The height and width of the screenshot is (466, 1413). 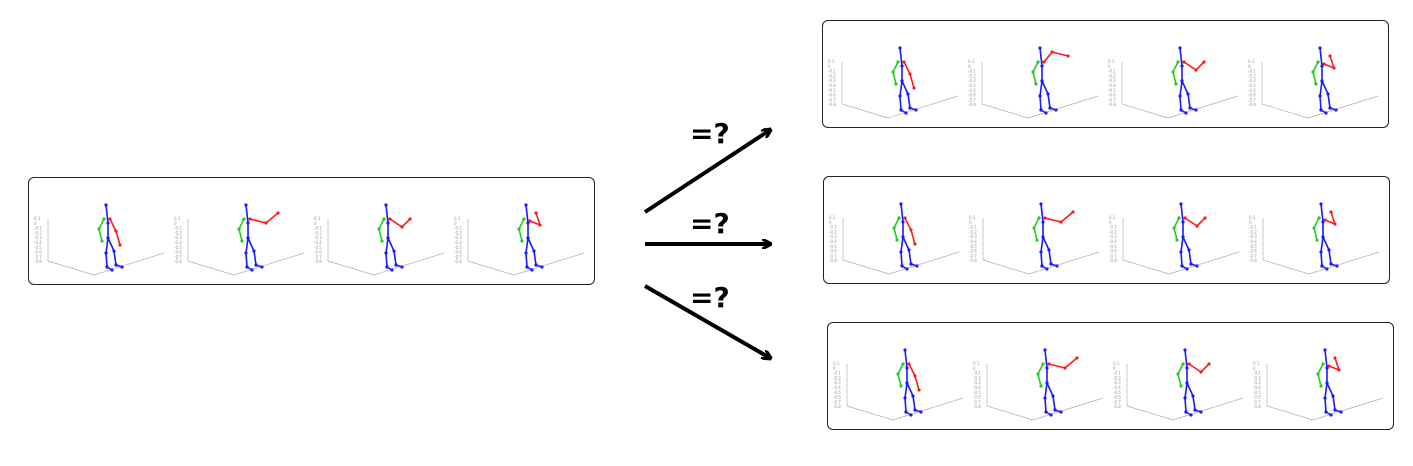 What do you see at coordinates (710, 133) in the screenshot?
I see `arrow-label-up: =?` at bounding box center [710, 133].